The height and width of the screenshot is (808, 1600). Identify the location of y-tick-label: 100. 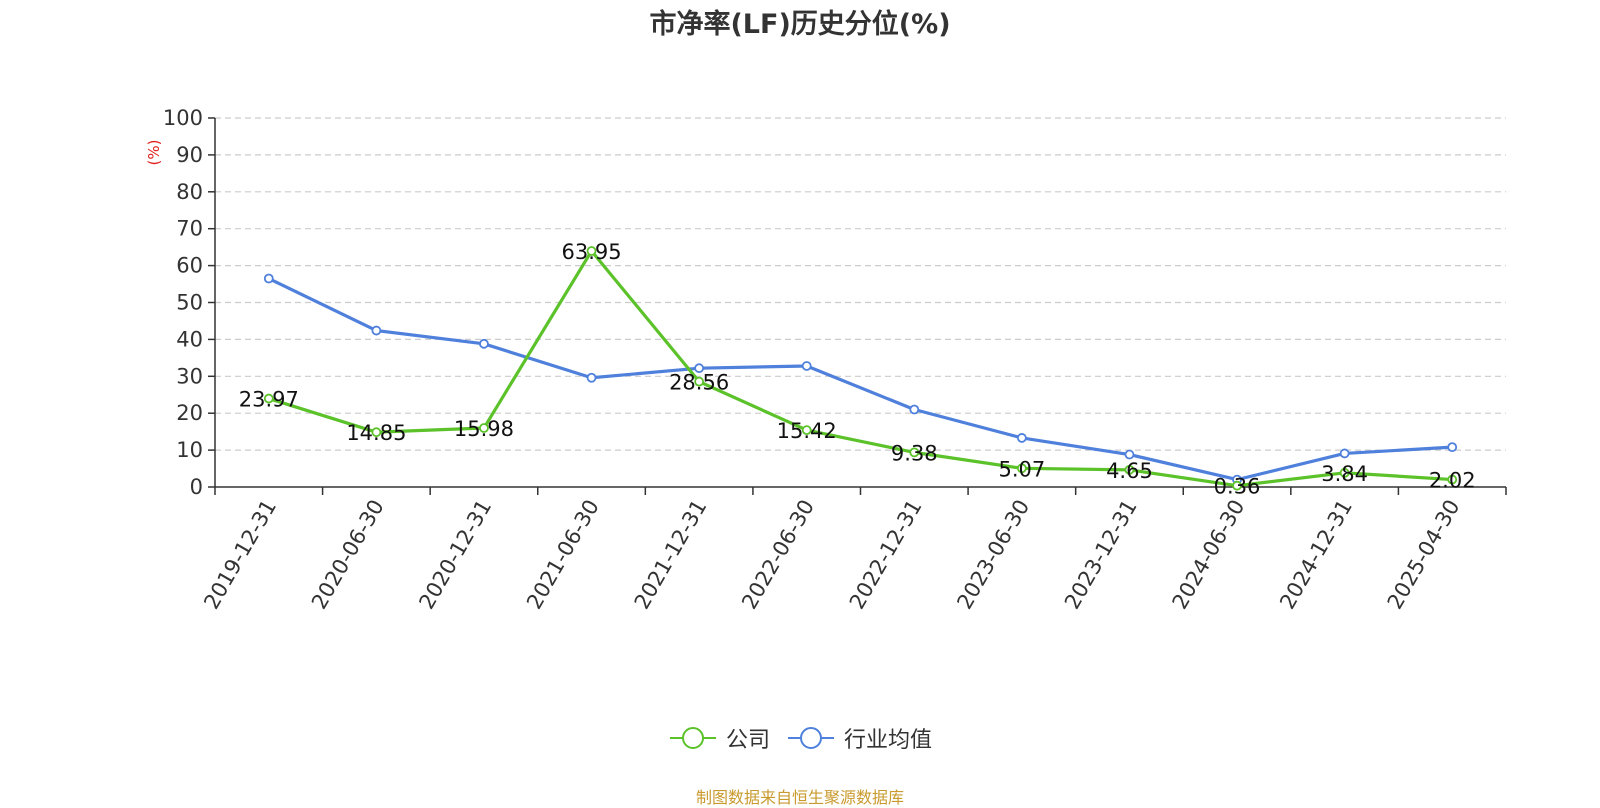
(183, 118).